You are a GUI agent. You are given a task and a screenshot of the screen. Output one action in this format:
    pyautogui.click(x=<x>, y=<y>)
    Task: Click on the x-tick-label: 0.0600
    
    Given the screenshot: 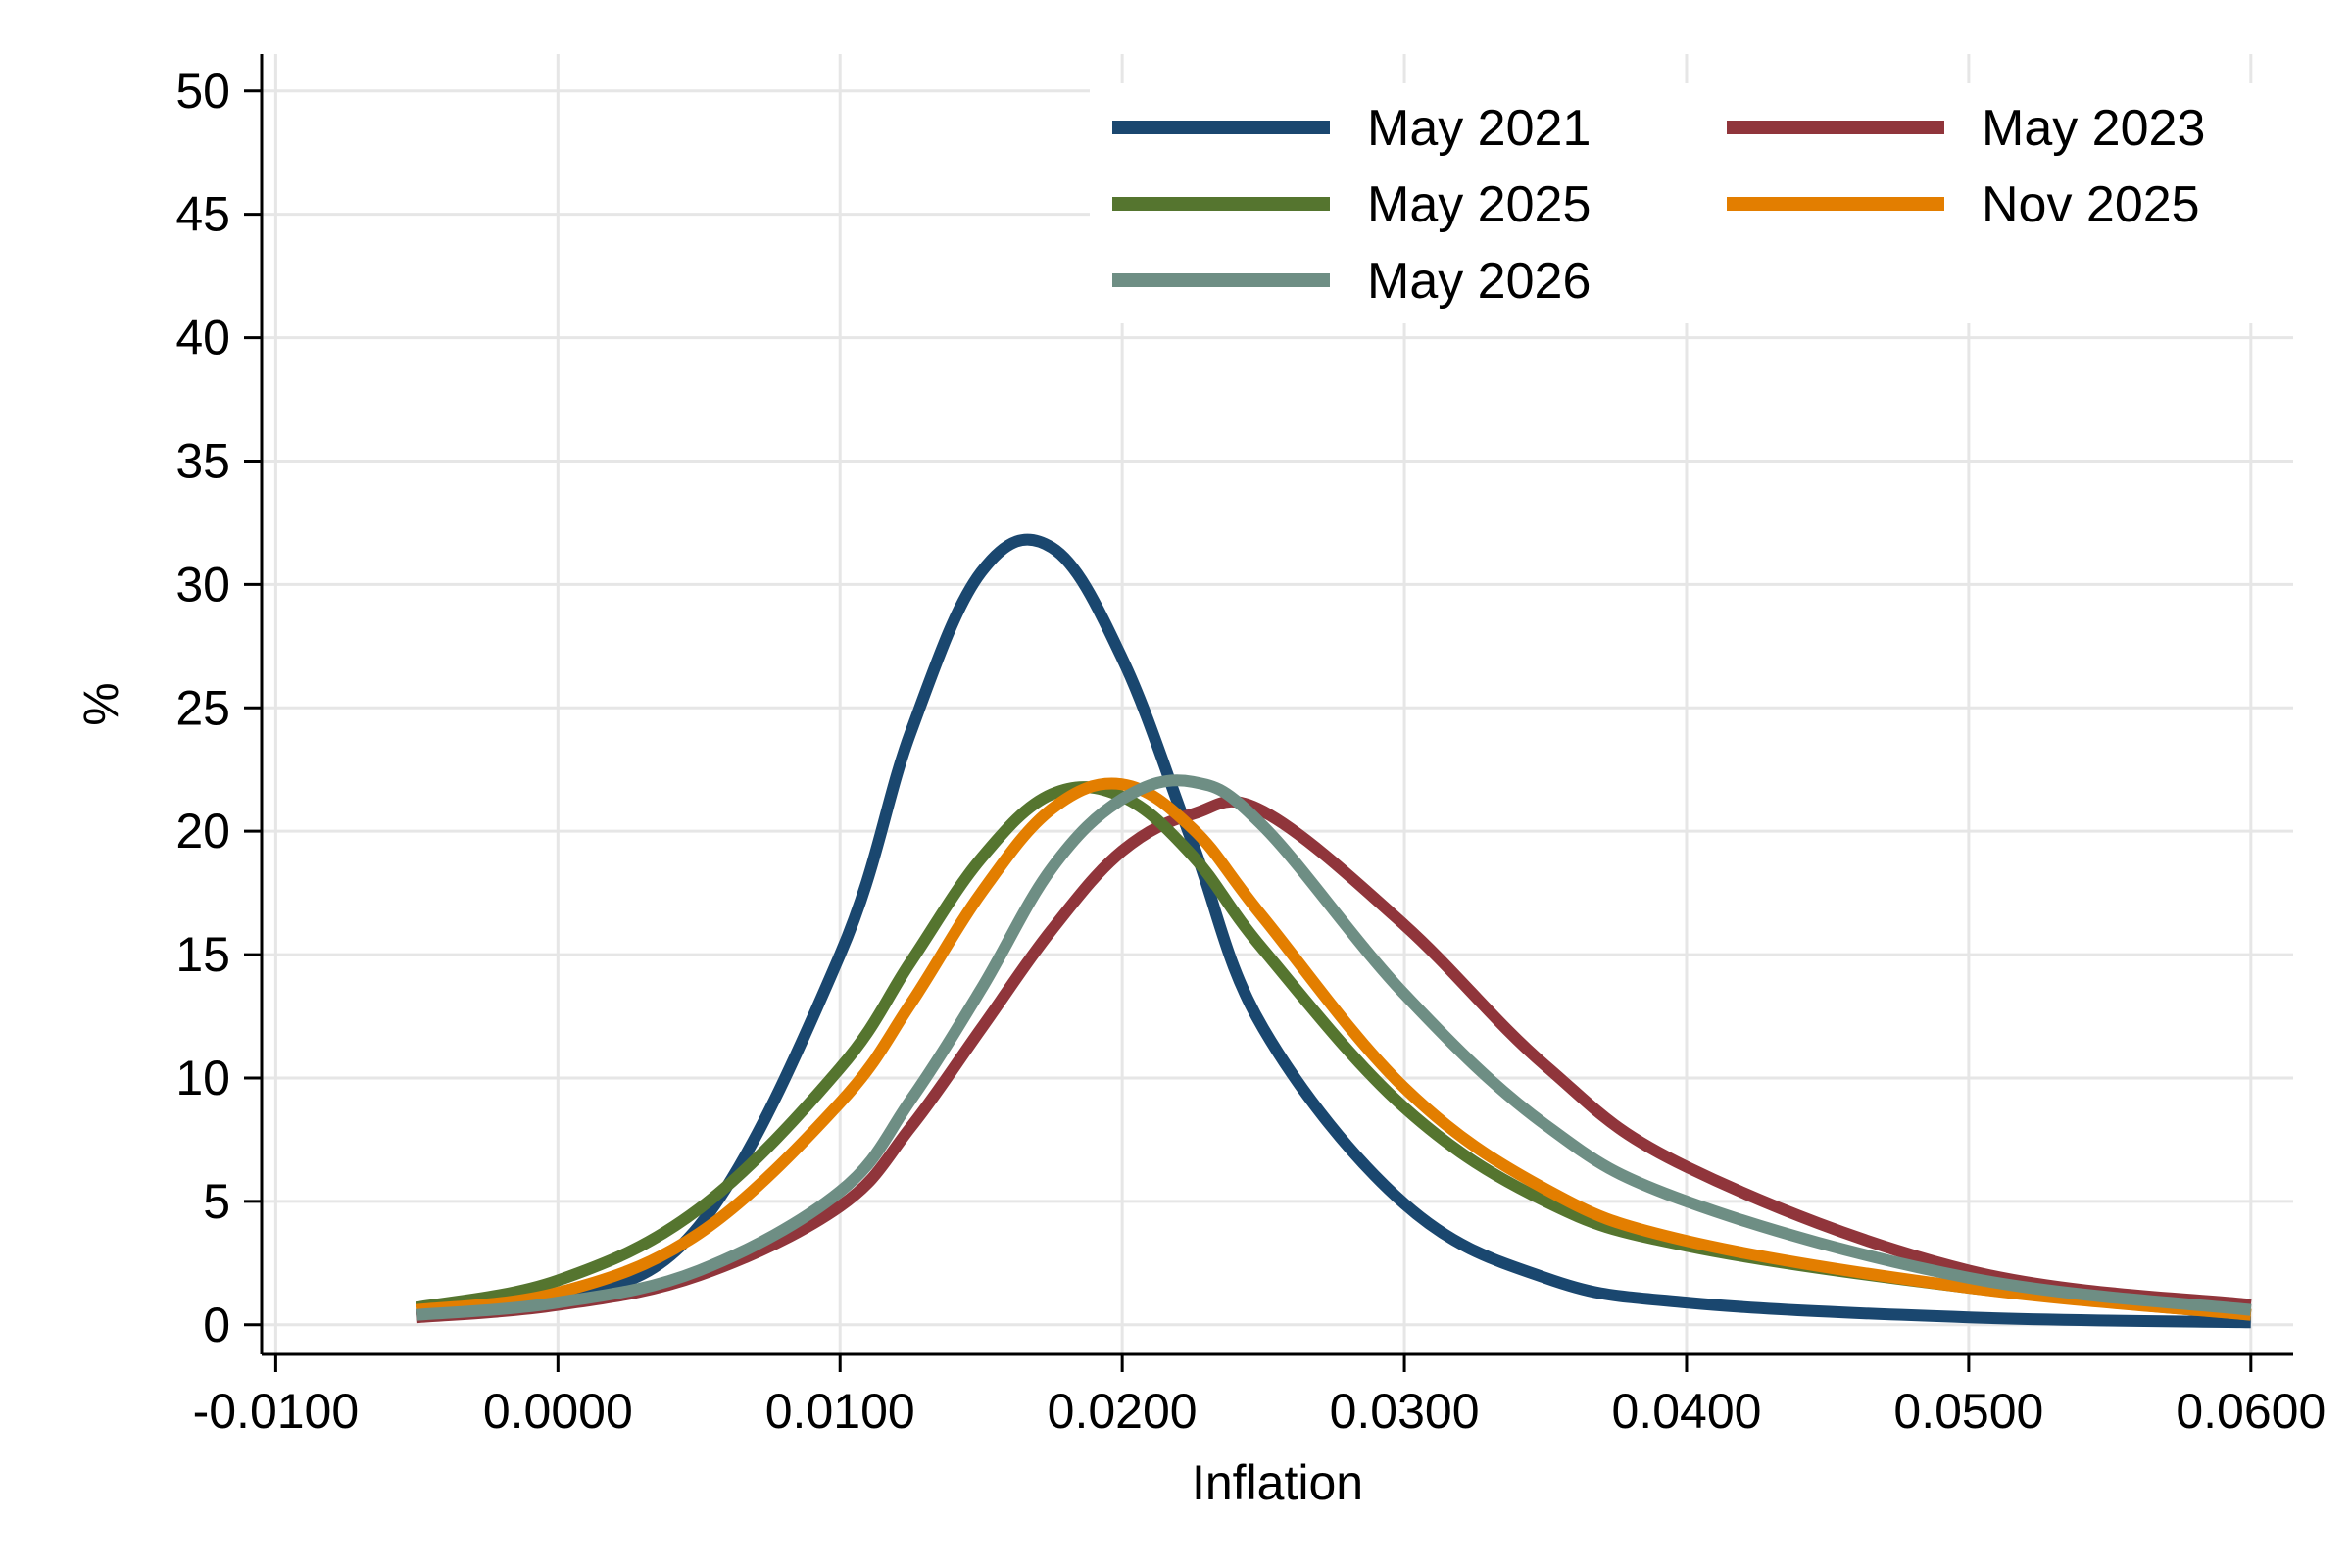 What is the action you would take?
    pyautogui.click(x=2251, y=1411)
    